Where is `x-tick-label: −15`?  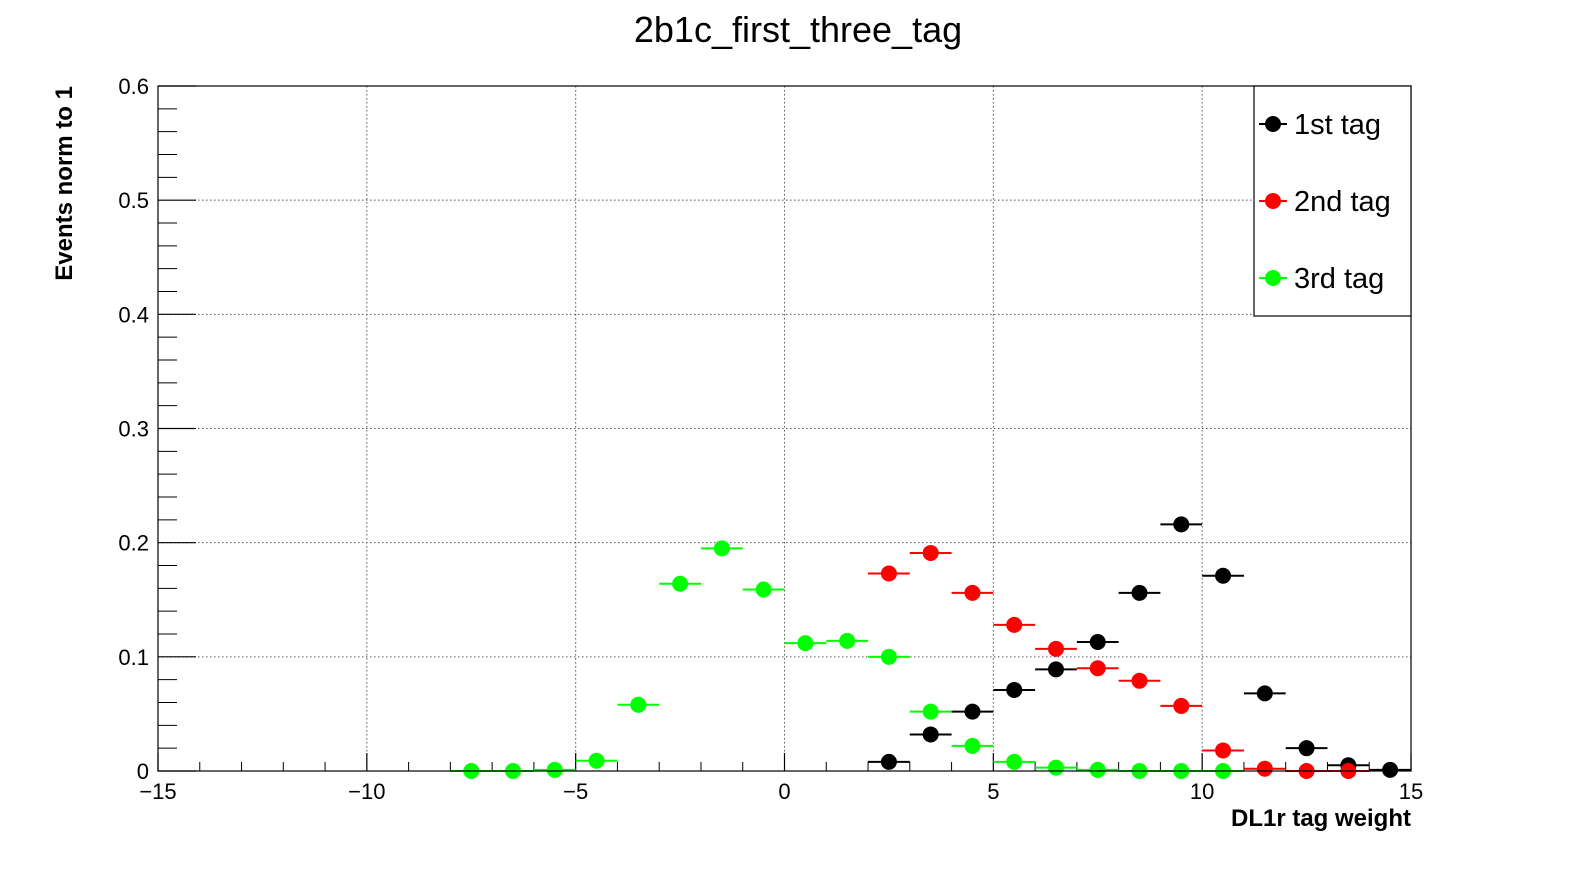
x-tick-label: −15 is located at coordinates (157, 791).